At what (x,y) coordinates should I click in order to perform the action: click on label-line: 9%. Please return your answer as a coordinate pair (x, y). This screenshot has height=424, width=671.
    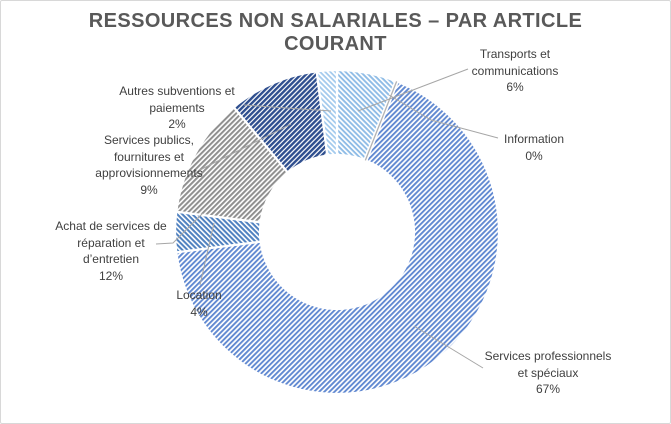
    Looking at the image, I should click on (149, 189).